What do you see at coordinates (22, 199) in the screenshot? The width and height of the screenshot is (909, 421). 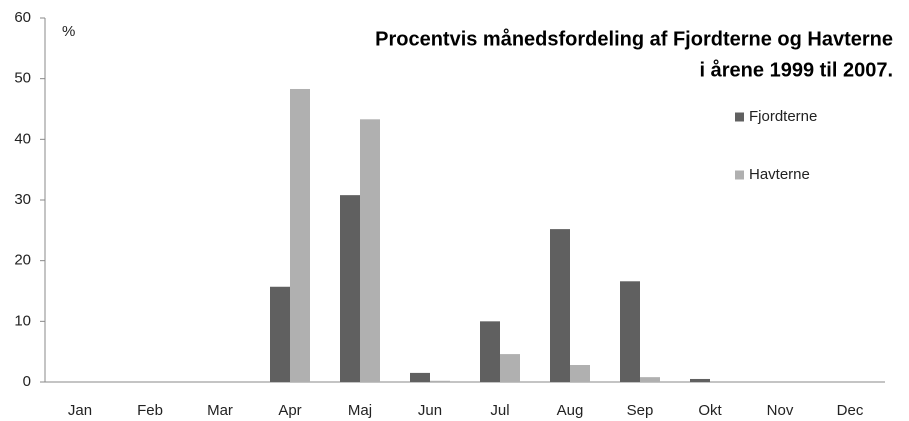 I see `y-tick-label: 30` at bounding box center [22, 199].